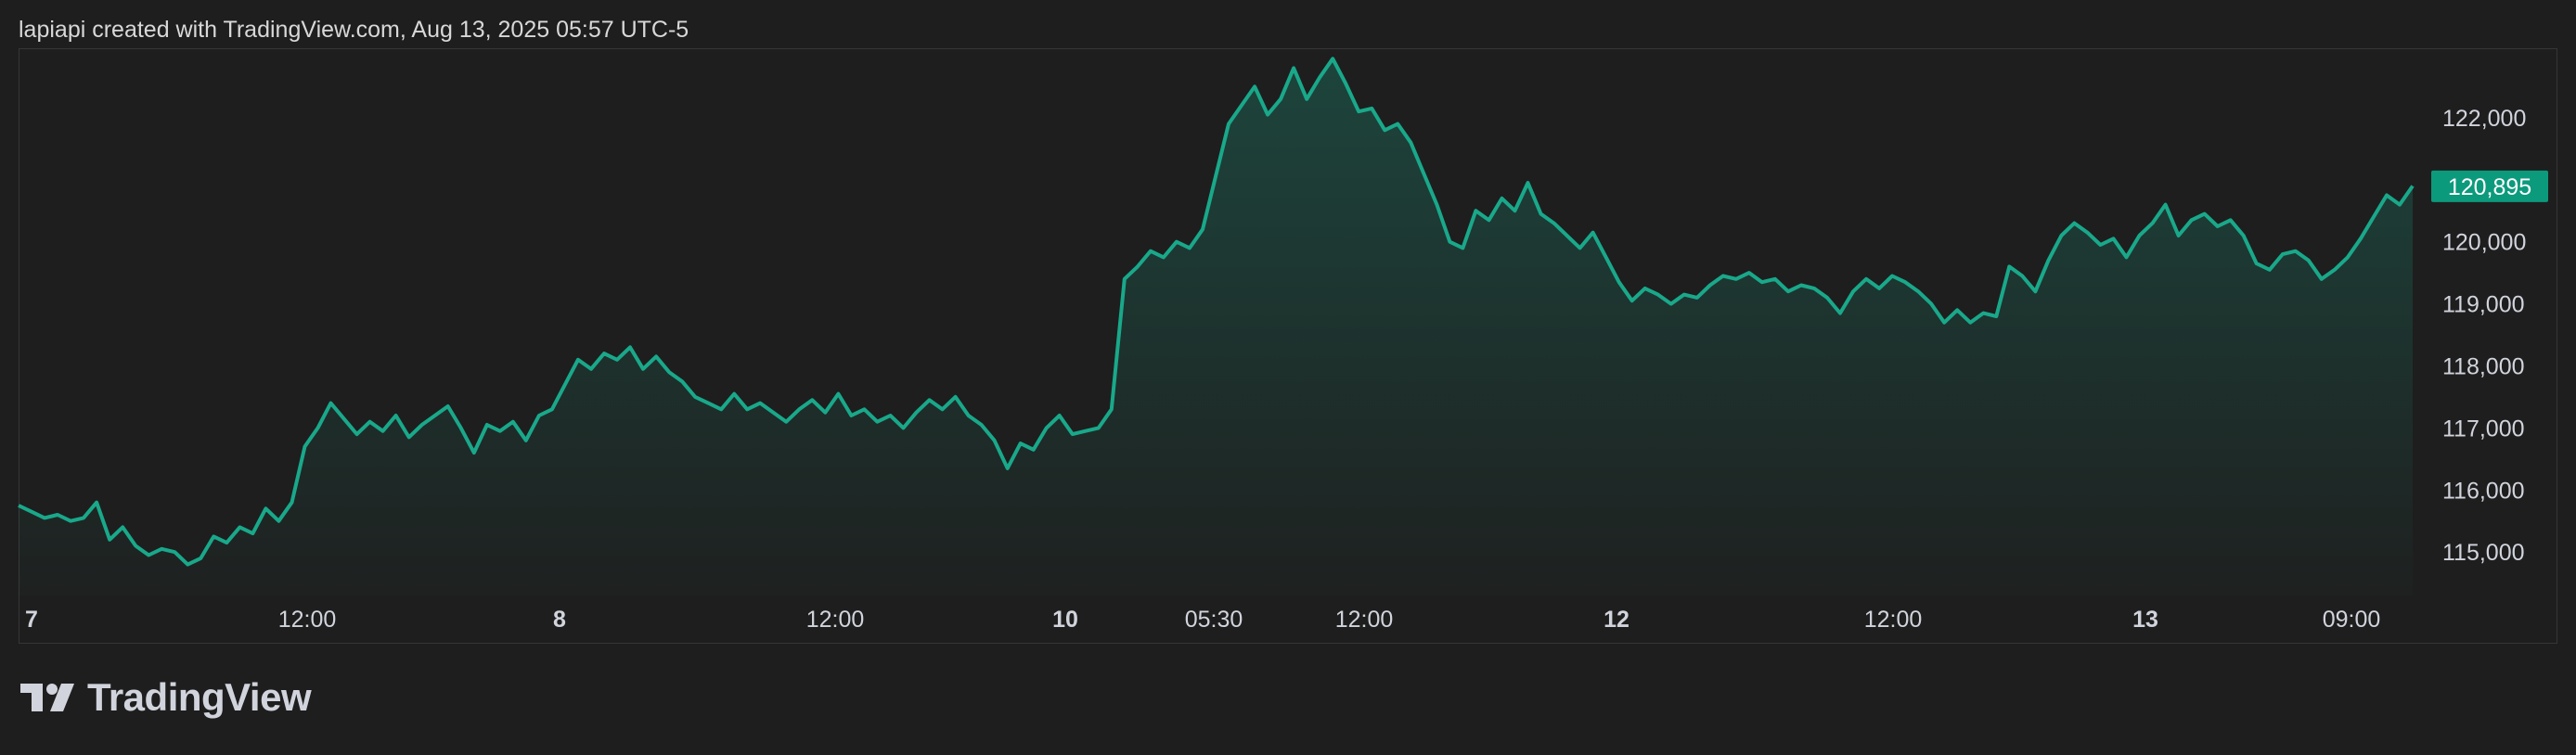 Image resolution: width=2576 pixels, height=755 pixels. I want to click on x-axis: 7 12:00 8 12:00 10 05:30 12:00 12 12:00 13 09:00, so click(1202, 620).